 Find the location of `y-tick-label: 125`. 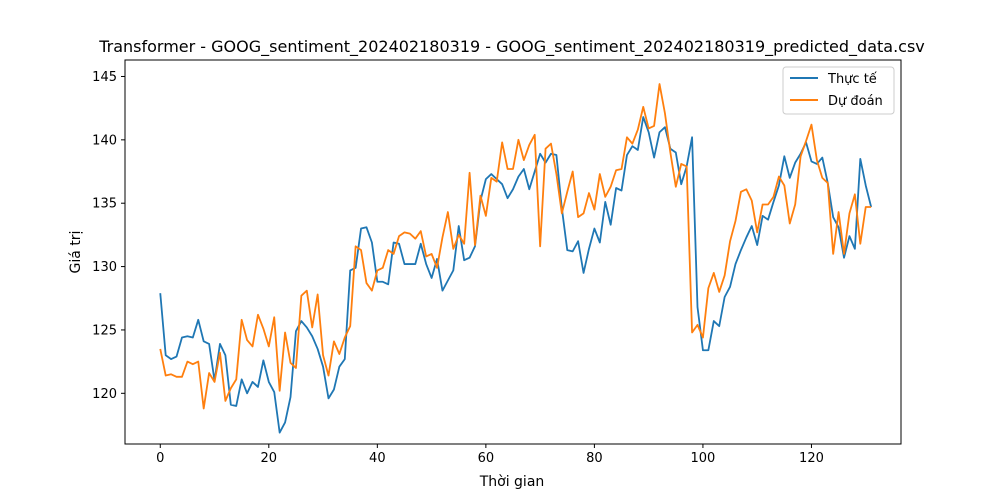

y-tick-label: 125 is located at coordinates (104, 330).